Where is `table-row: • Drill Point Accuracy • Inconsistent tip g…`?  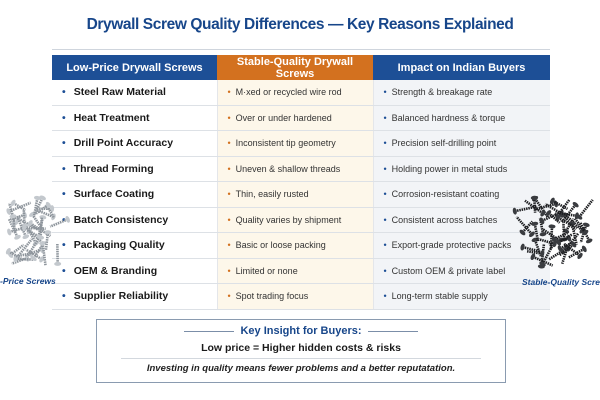
table-row: • Drill Point Accuracy • Inconsistent tip g… is located at coordinates (301, 143).